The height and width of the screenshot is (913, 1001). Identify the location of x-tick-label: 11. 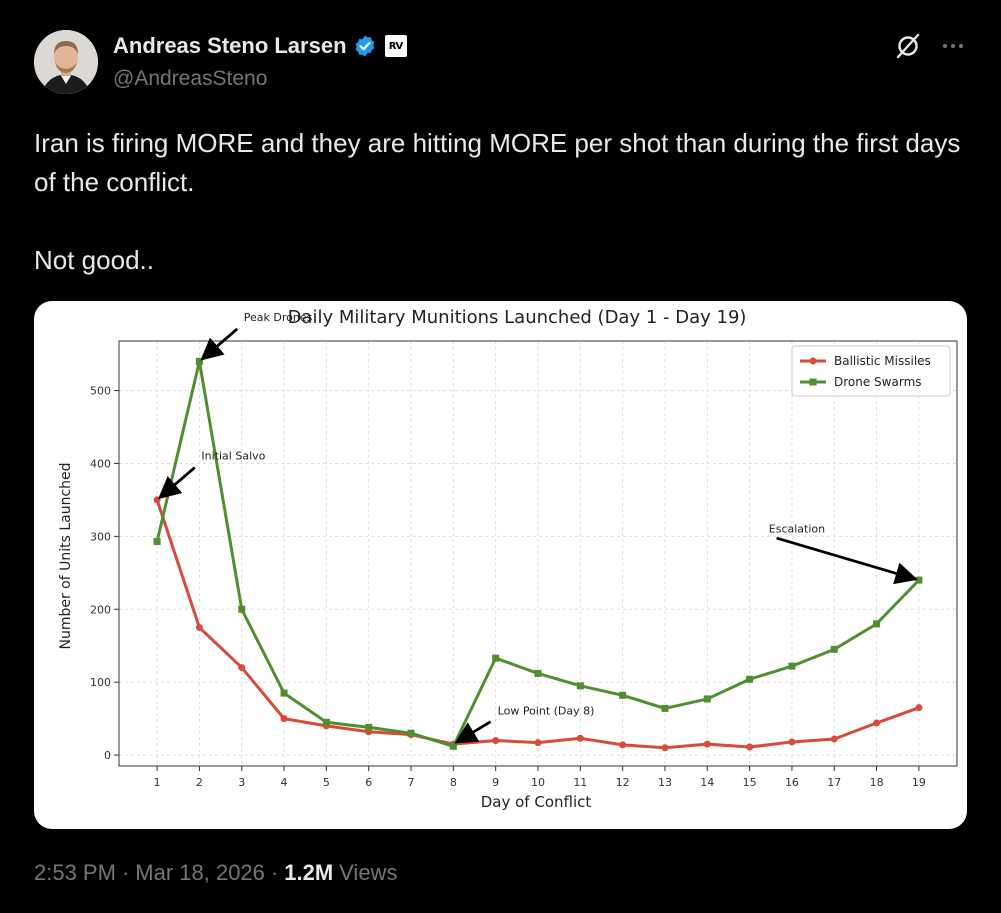
(580, 782).